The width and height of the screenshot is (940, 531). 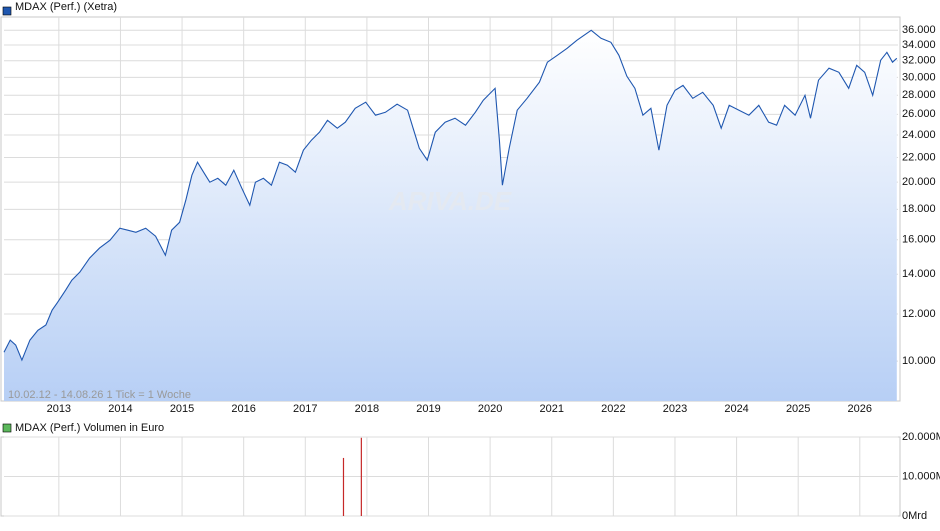 I want to click on y-tick-label: 18.000, so click(x=919, y=209).